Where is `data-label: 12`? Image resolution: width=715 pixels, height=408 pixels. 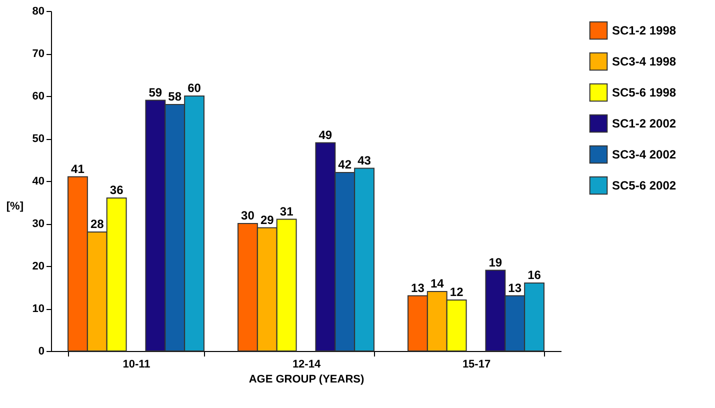
data-label: 12 is located at coordinates (457, 292).